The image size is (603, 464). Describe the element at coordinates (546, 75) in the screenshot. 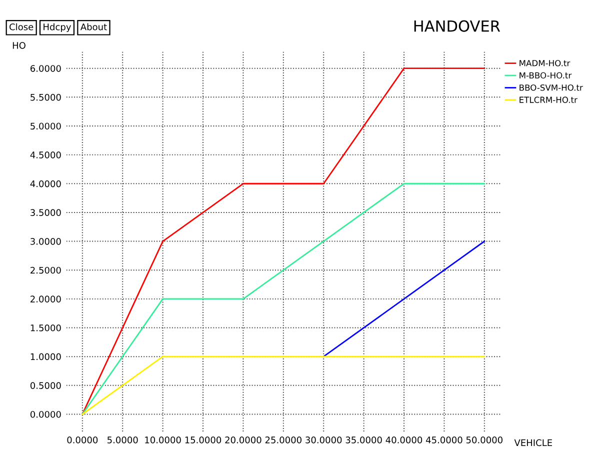

I see `legend-label: M-BBO-HO.tr` at that location.